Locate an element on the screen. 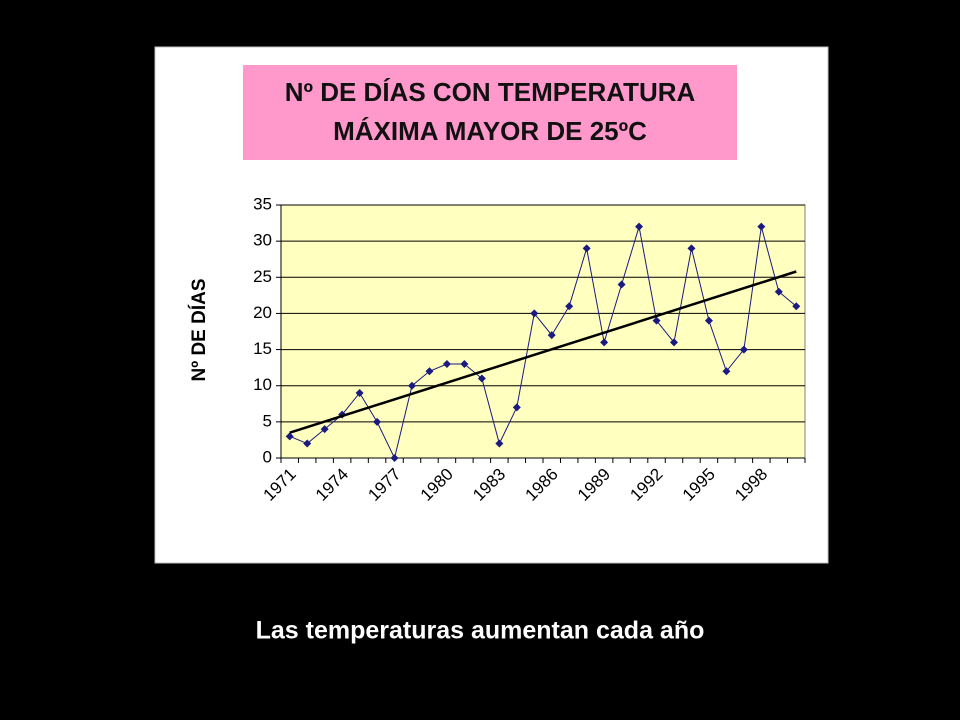 The image size is (960, 720). y-tick-label: 35 is located at coordinates (262, 203).